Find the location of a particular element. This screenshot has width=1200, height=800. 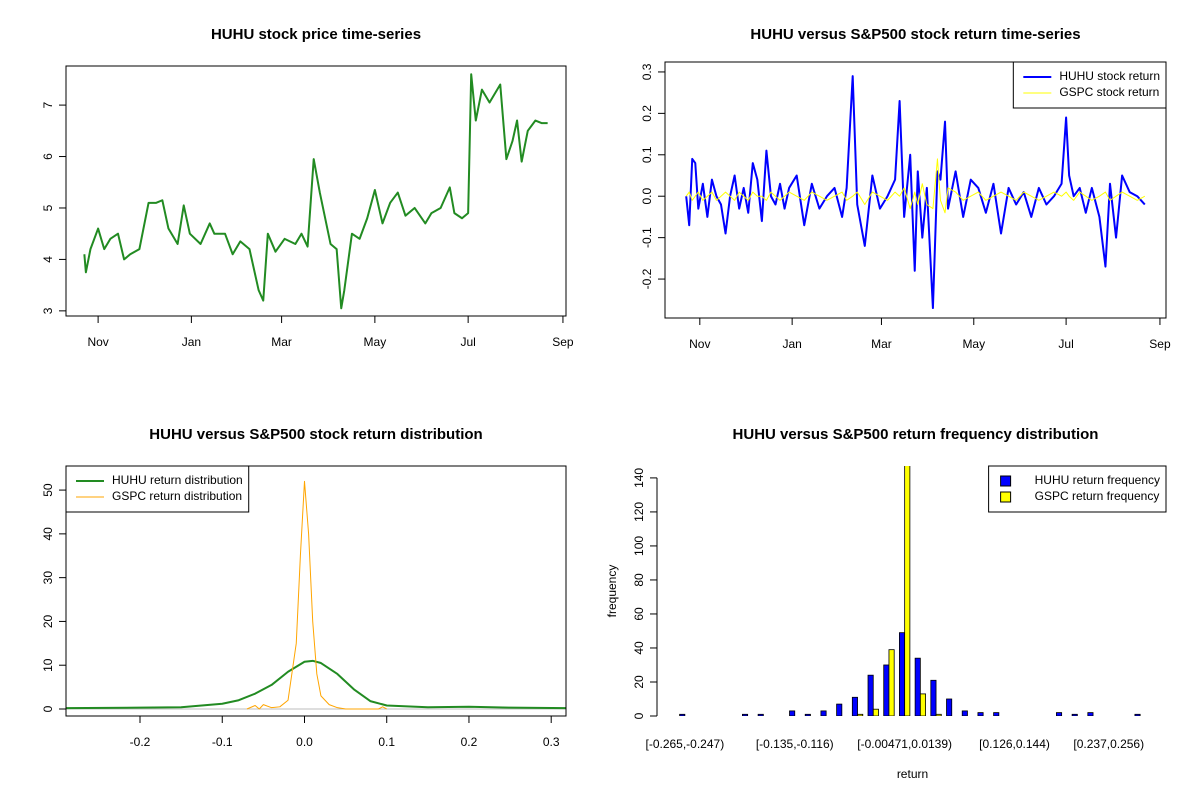

y-tick-label: 0.2 is located at coordinates (647, 113).